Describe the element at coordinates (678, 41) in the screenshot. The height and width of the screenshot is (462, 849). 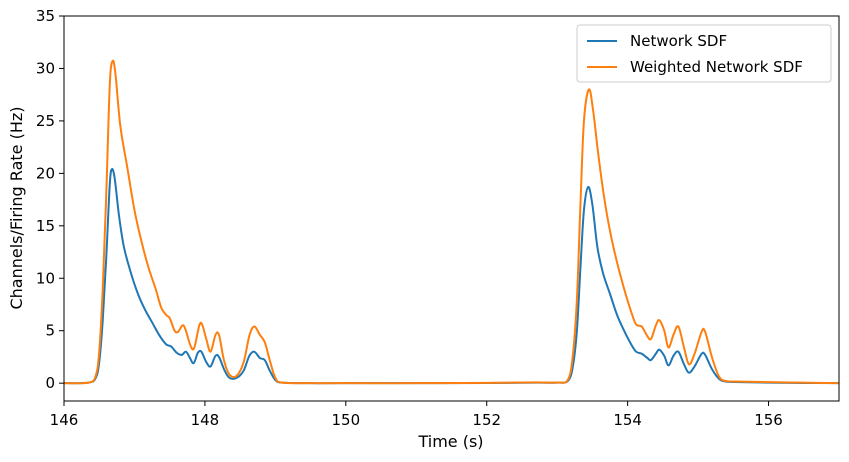
I see `legend-label-network-sdf: Network SDF` at that location.